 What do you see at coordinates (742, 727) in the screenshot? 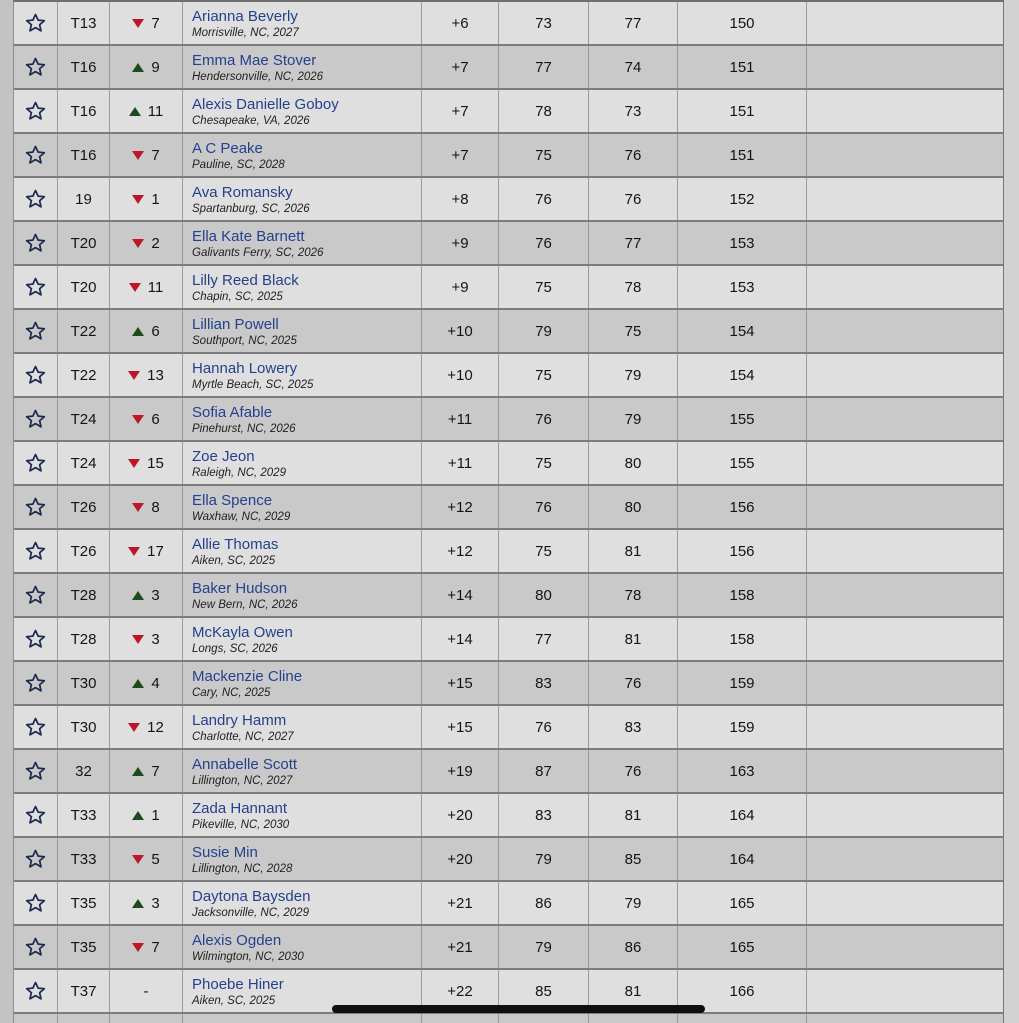
I see `total-cell: 159` at bounding box center [742, 727].